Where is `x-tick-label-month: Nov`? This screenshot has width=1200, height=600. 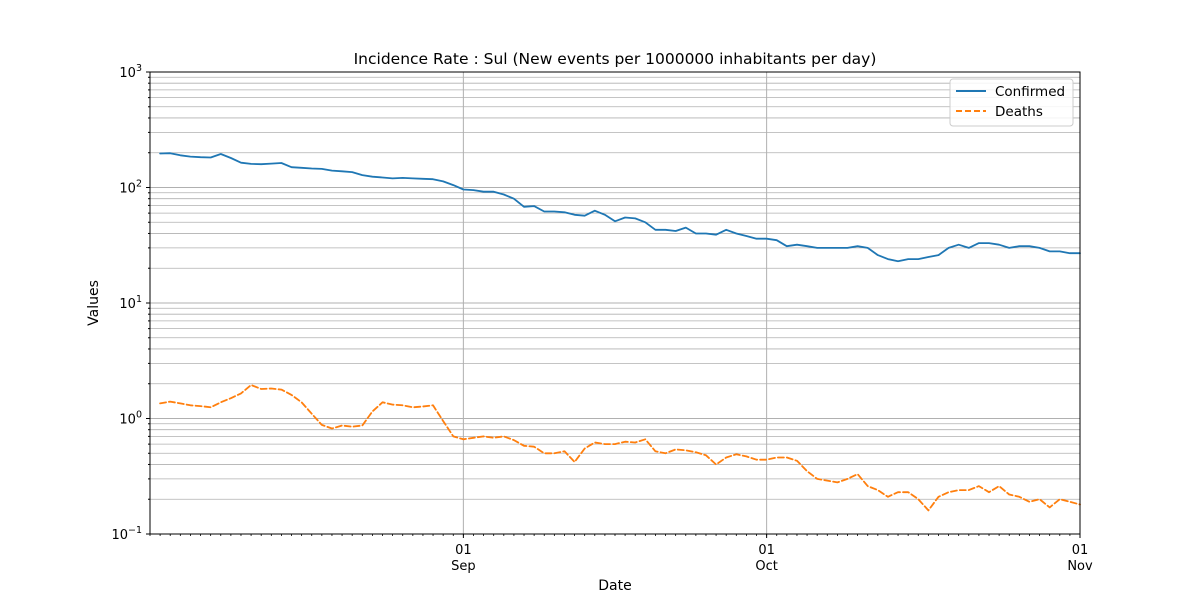
x-tick-label-month: Nov is located at coordinates (1080, 566).